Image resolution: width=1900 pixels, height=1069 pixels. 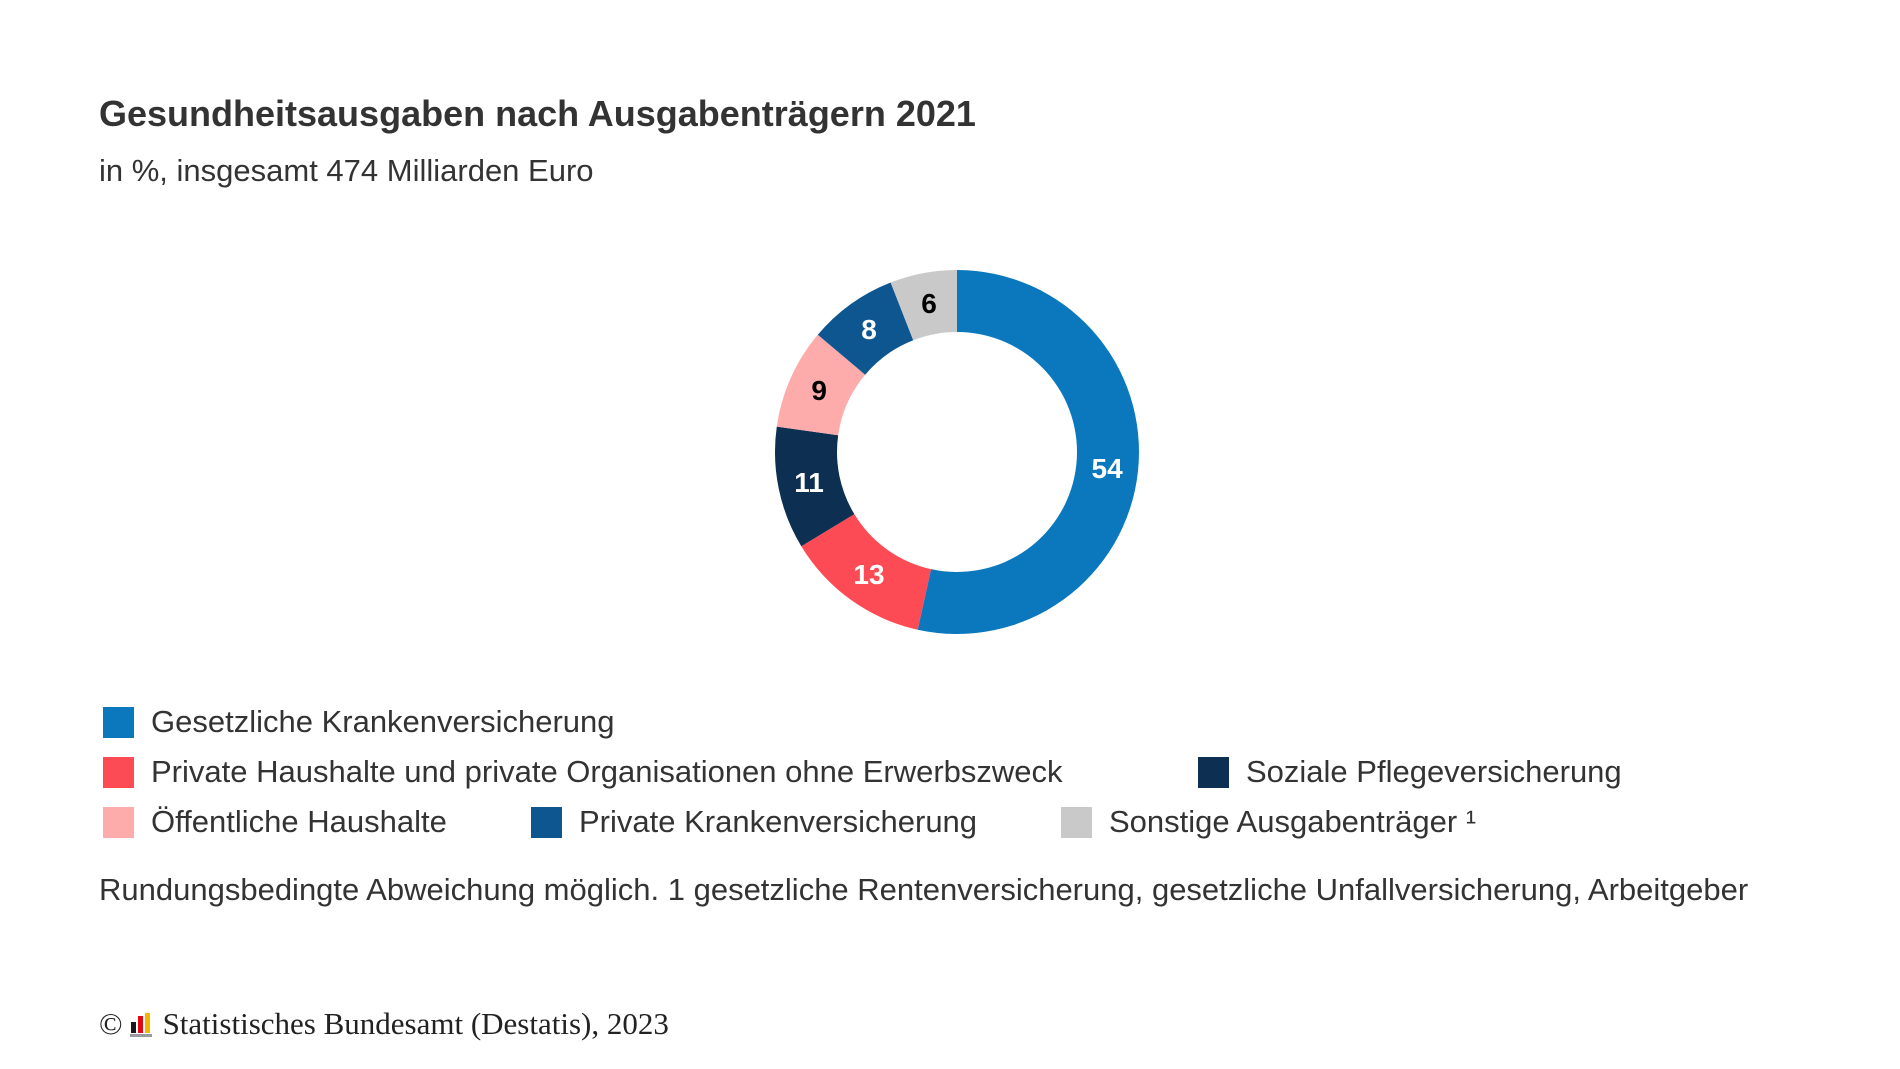 I want to click on legend-label: Private Krankenversicherung, so click(x=778, y=821).